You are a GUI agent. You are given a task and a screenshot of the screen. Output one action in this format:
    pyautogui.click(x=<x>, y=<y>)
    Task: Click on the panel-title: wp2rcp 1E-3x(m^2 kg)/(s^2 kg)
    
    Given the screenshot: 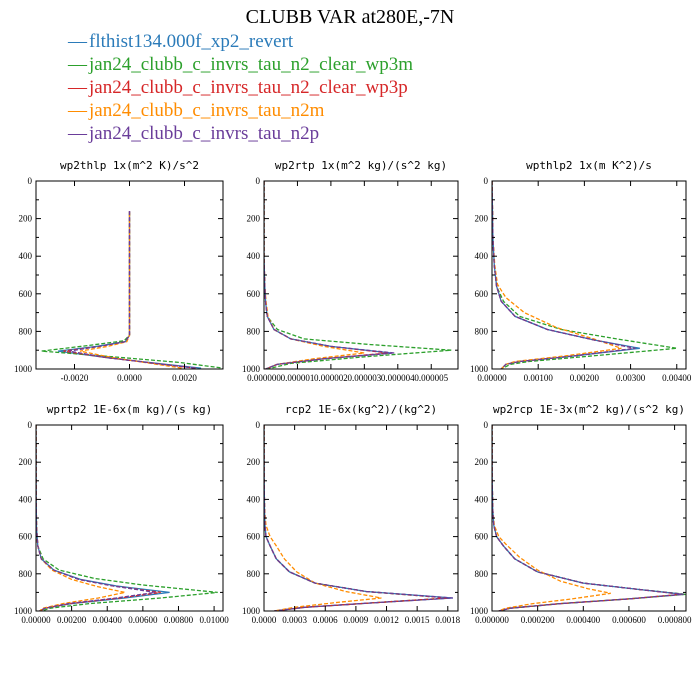 What is the action you would take?
    pyautogui.click(x=589, y=409)
    